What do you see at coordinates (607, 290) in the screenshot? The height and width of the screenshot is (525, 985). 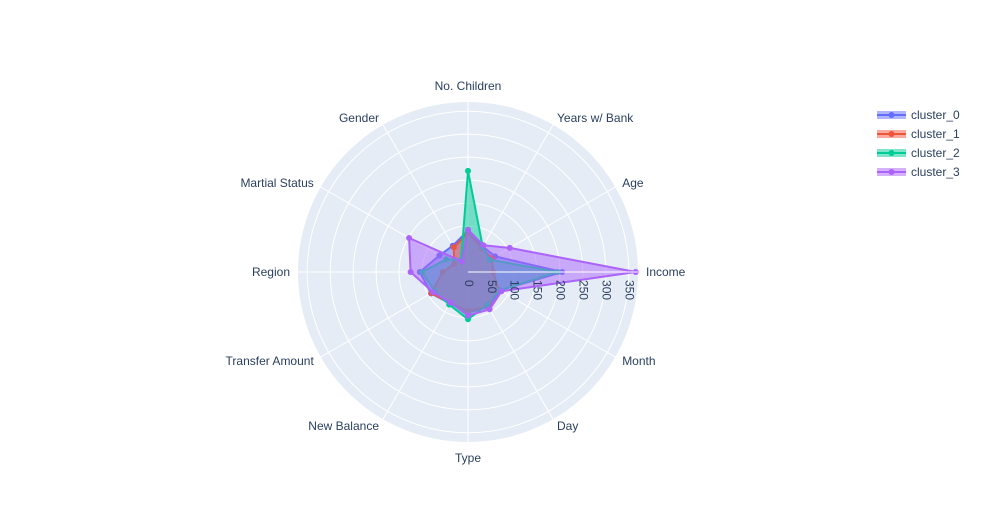 I see `radial-tick-label: 300` at bounding box center [607, 290].